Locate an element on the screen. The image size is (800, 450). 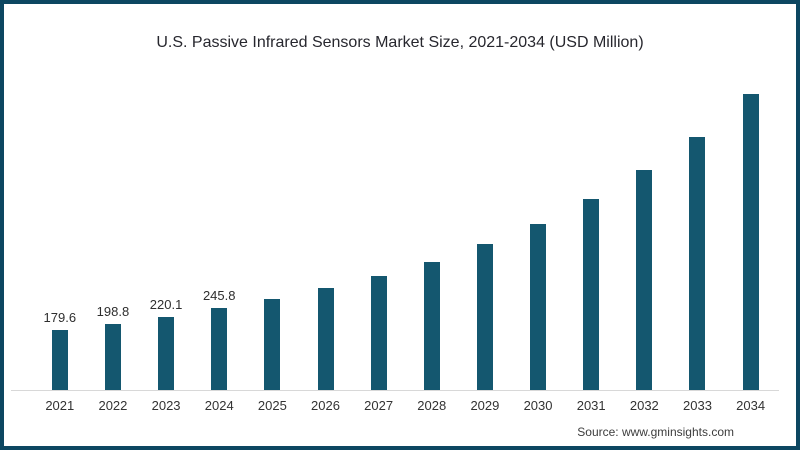
bar-2022 is located at coordinates (112, 357).